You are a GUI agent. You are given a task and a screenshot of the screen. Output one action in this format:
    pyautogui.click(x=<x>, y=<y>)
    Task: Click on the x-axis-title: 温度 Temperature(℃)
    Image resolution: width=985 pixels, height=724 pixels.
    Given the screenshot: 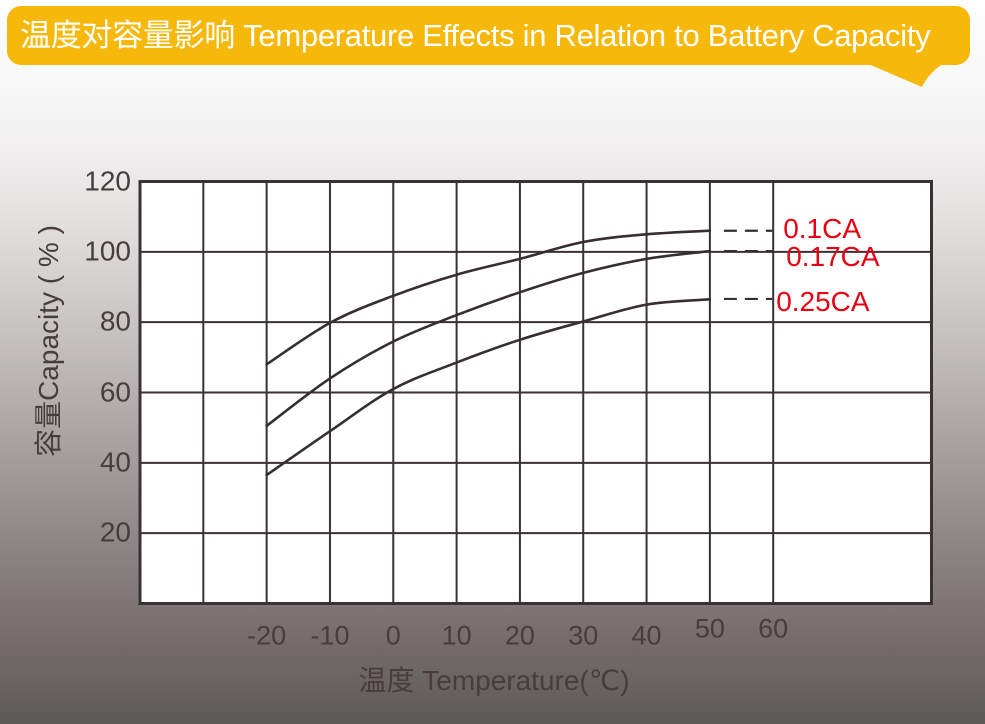 What is the action you would take?
    pyautogui.click(x=494, y=680)
    